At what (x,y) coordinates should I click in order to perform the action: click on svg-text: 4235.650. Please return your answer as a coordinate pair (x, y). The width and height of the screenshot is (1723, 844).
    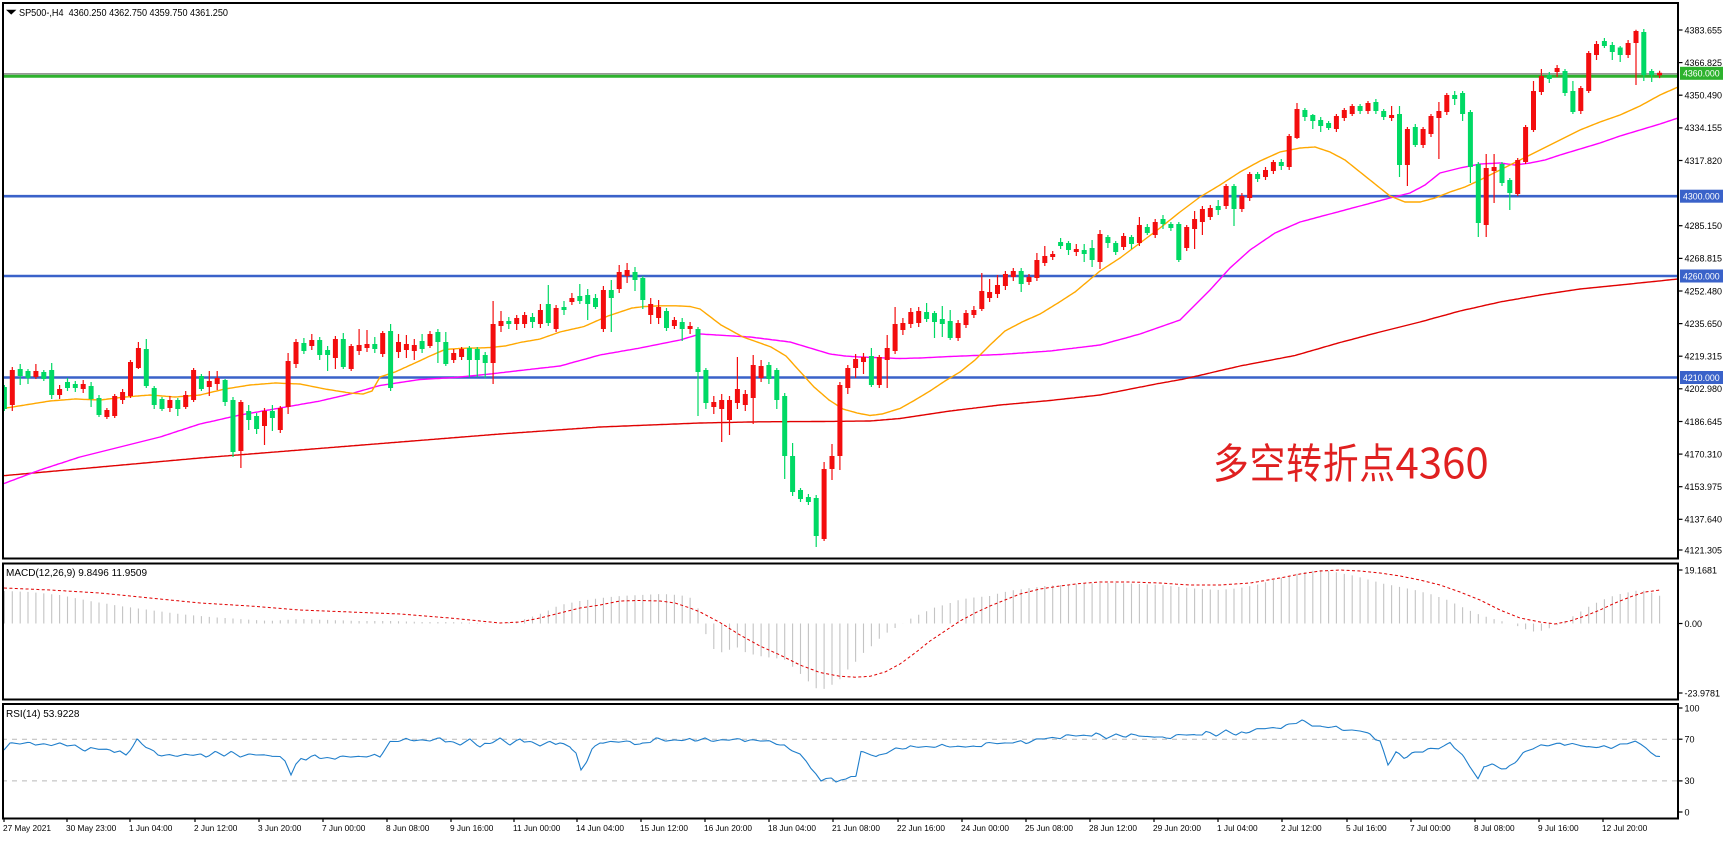
    Looking at the image, I should click on (1704, 324).